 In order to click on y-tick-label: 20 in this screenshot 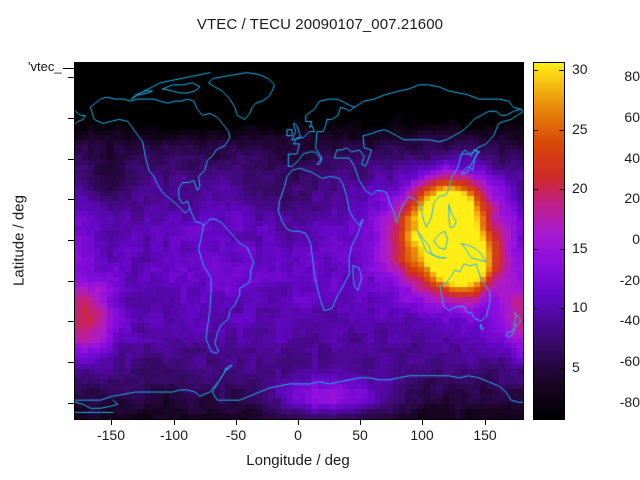, I will do `click(632, 198)`.